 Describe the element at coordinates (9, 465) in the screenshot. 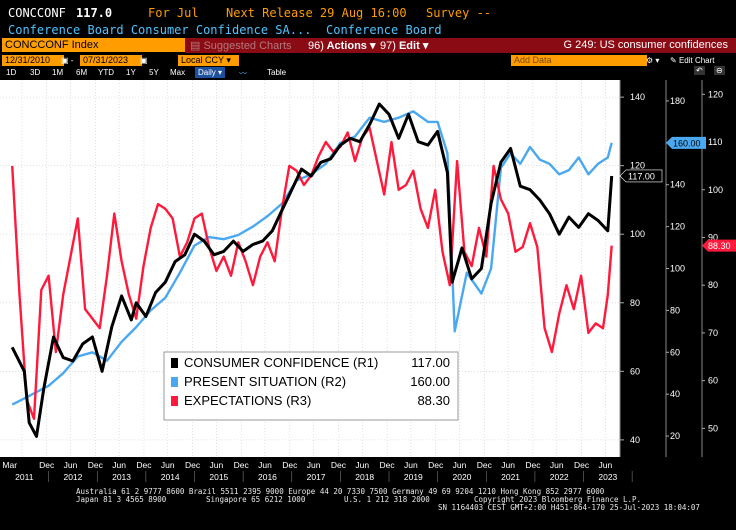

I see `x-axis-month-label: Mar` at that location.